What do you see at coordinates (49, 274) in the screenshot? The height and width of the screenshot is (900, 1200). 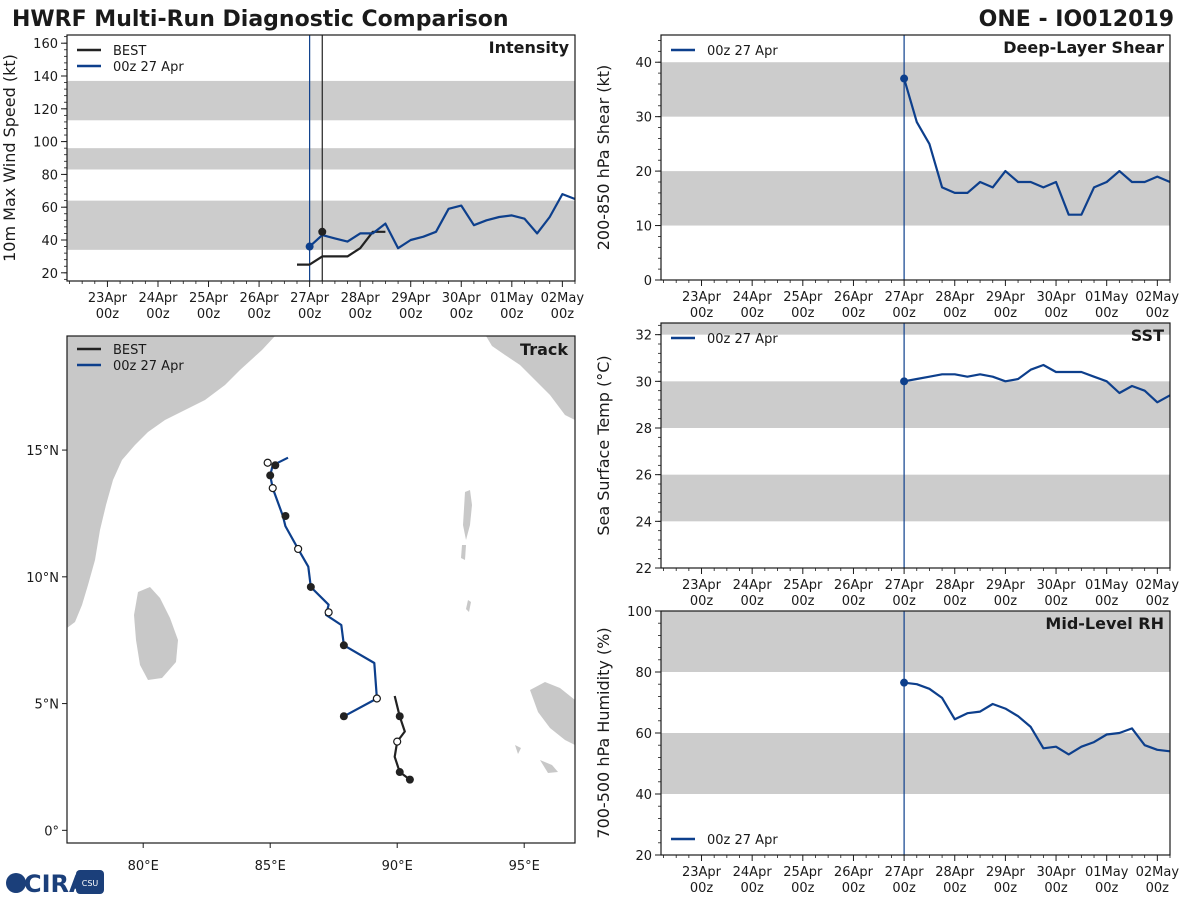 I see `intensity-ytick-label-0: 20` at bounding box center [49, 274].